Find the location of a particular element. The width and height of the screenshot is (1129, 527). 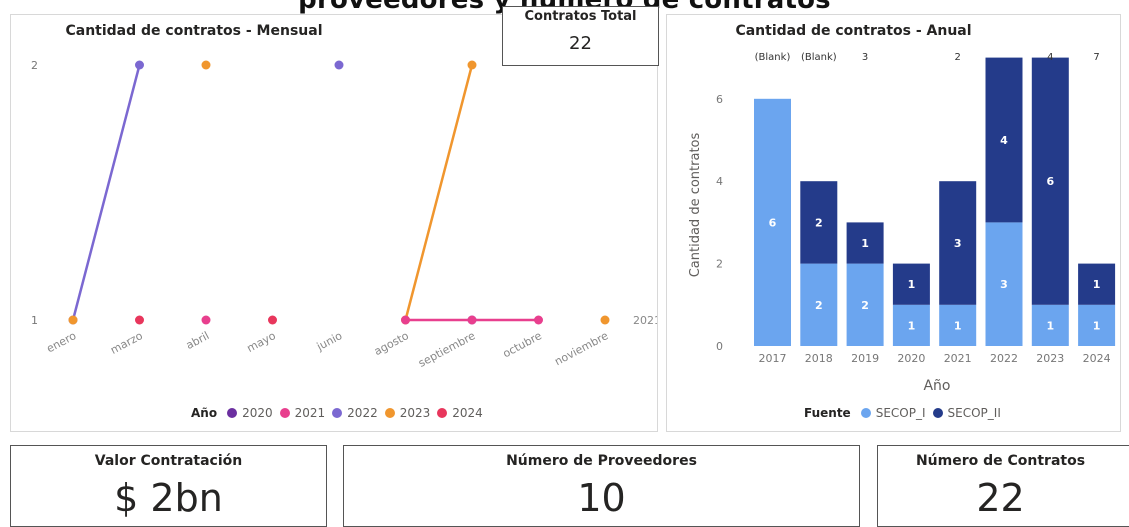

monthly-legend: Año 2020 2021 2022 2023 2024 is located at coordinates (337, 413).